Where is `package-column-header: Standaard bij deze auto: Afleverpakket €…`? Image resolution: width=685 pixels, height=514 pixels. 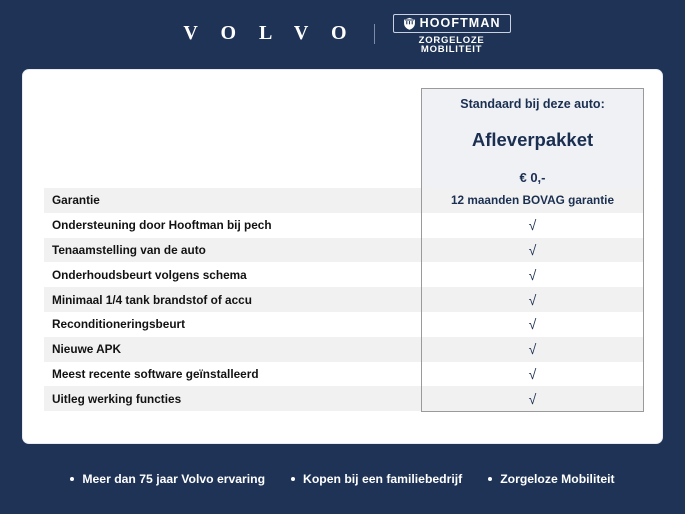
package-column-header: Standaard bij deze auto: Afleverpakket €… is located at coordinates (532, 138).